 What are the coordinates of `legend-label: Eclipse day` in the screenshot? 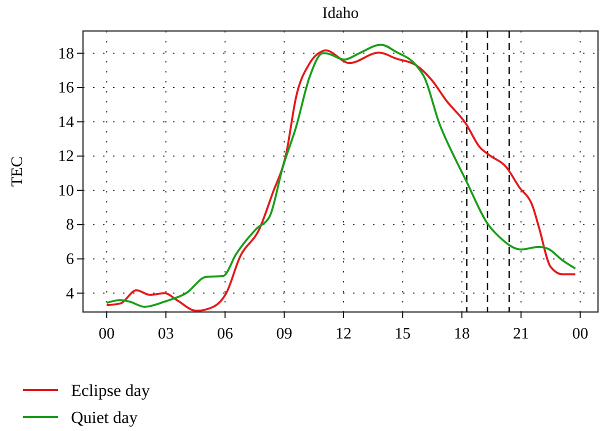 It's located at (110, 390).